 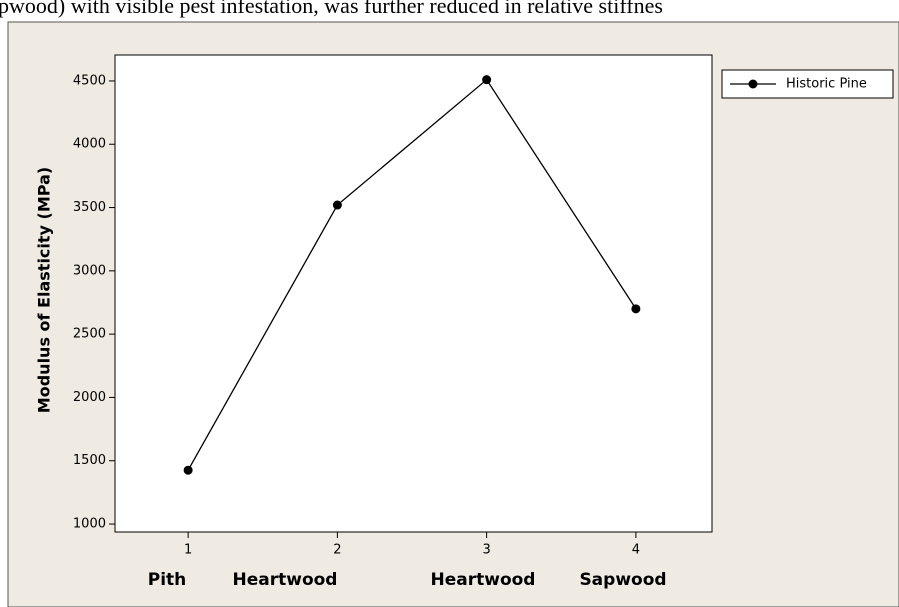 I want to click on legend-box, so click(x=807, y=84).